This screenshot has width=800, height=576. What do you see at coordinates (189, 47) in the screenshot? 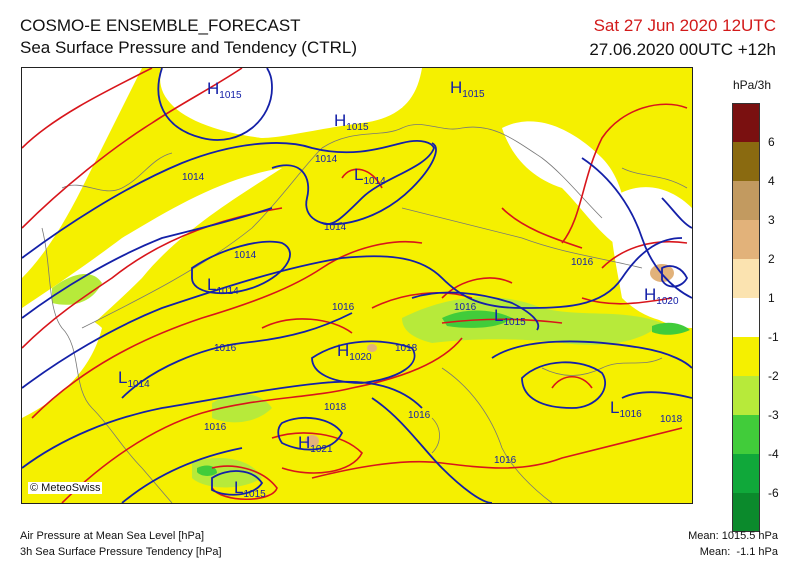
I see `map-subtitle: Sea Surface Pressure and Tendency (CTRL)` at bounding box center [189, 47].